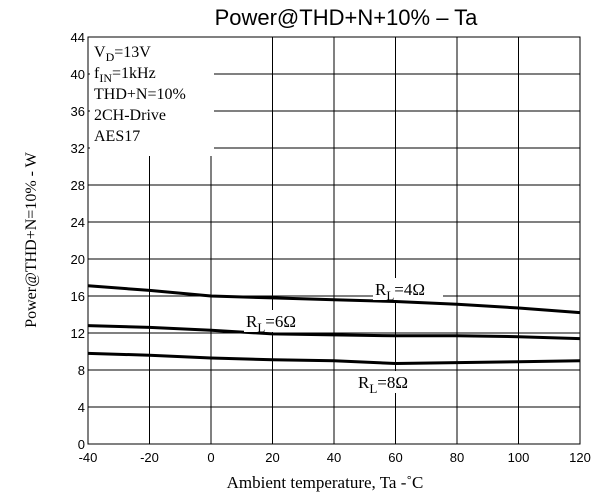 The height and width of the screenshot is (497, 598). What do you see at coordinates (81, 407) in the screenshot?
I see `y-tick-label: 4` at bounding box center [81, 407].